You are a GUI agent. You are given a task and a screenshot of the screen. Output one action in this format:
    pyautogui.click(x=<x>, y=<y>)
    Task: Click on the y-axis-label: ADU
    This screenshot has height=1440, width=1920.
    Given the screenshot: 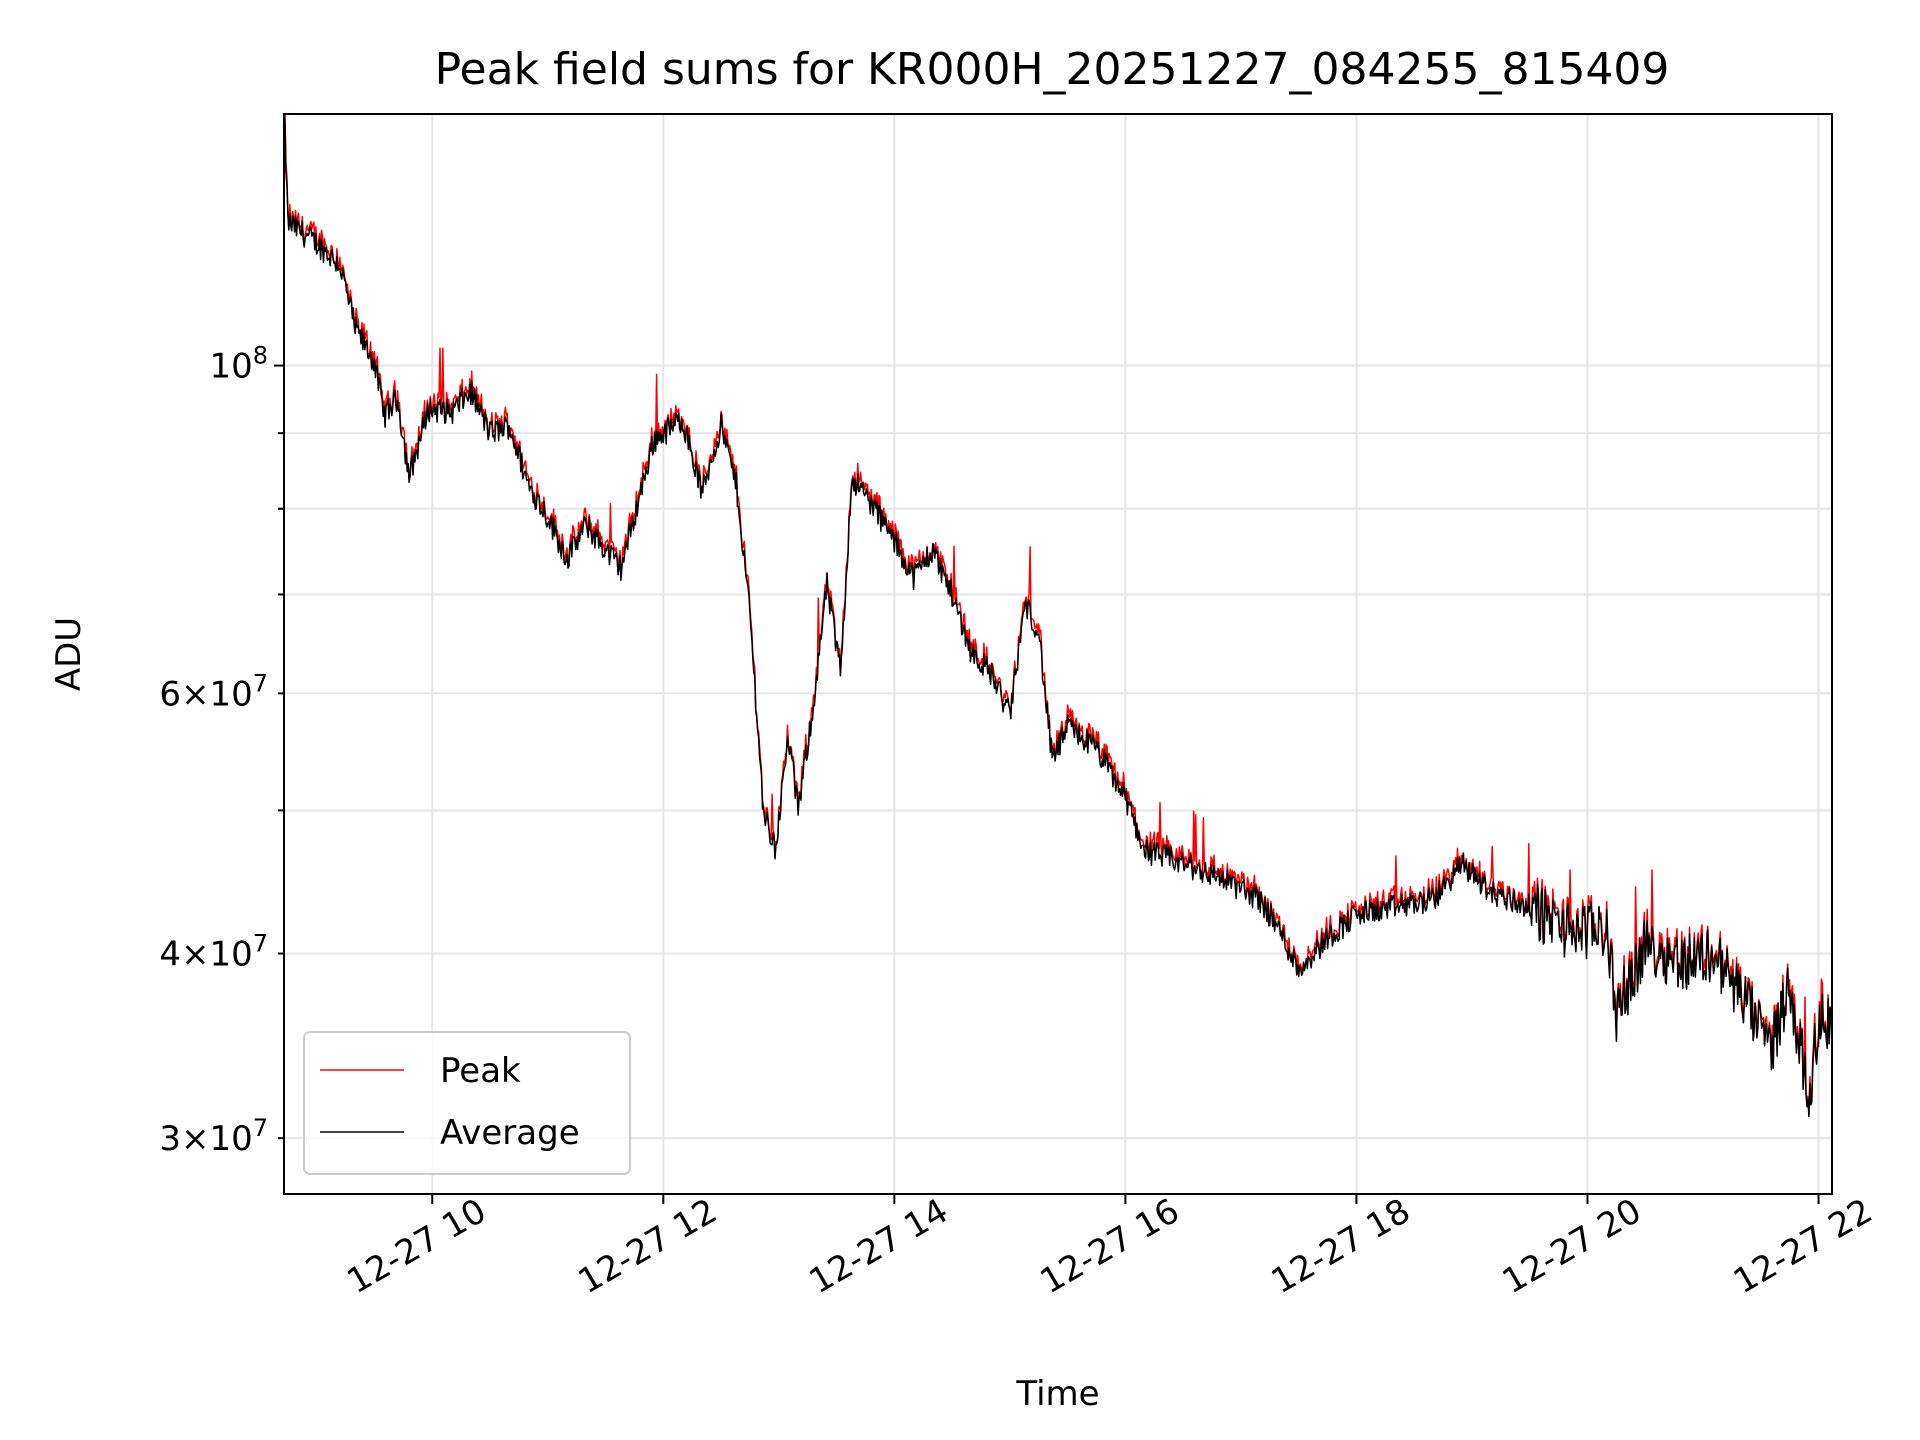 What is the action you would take?
    pyautogui.click(x=69, y=654)
    